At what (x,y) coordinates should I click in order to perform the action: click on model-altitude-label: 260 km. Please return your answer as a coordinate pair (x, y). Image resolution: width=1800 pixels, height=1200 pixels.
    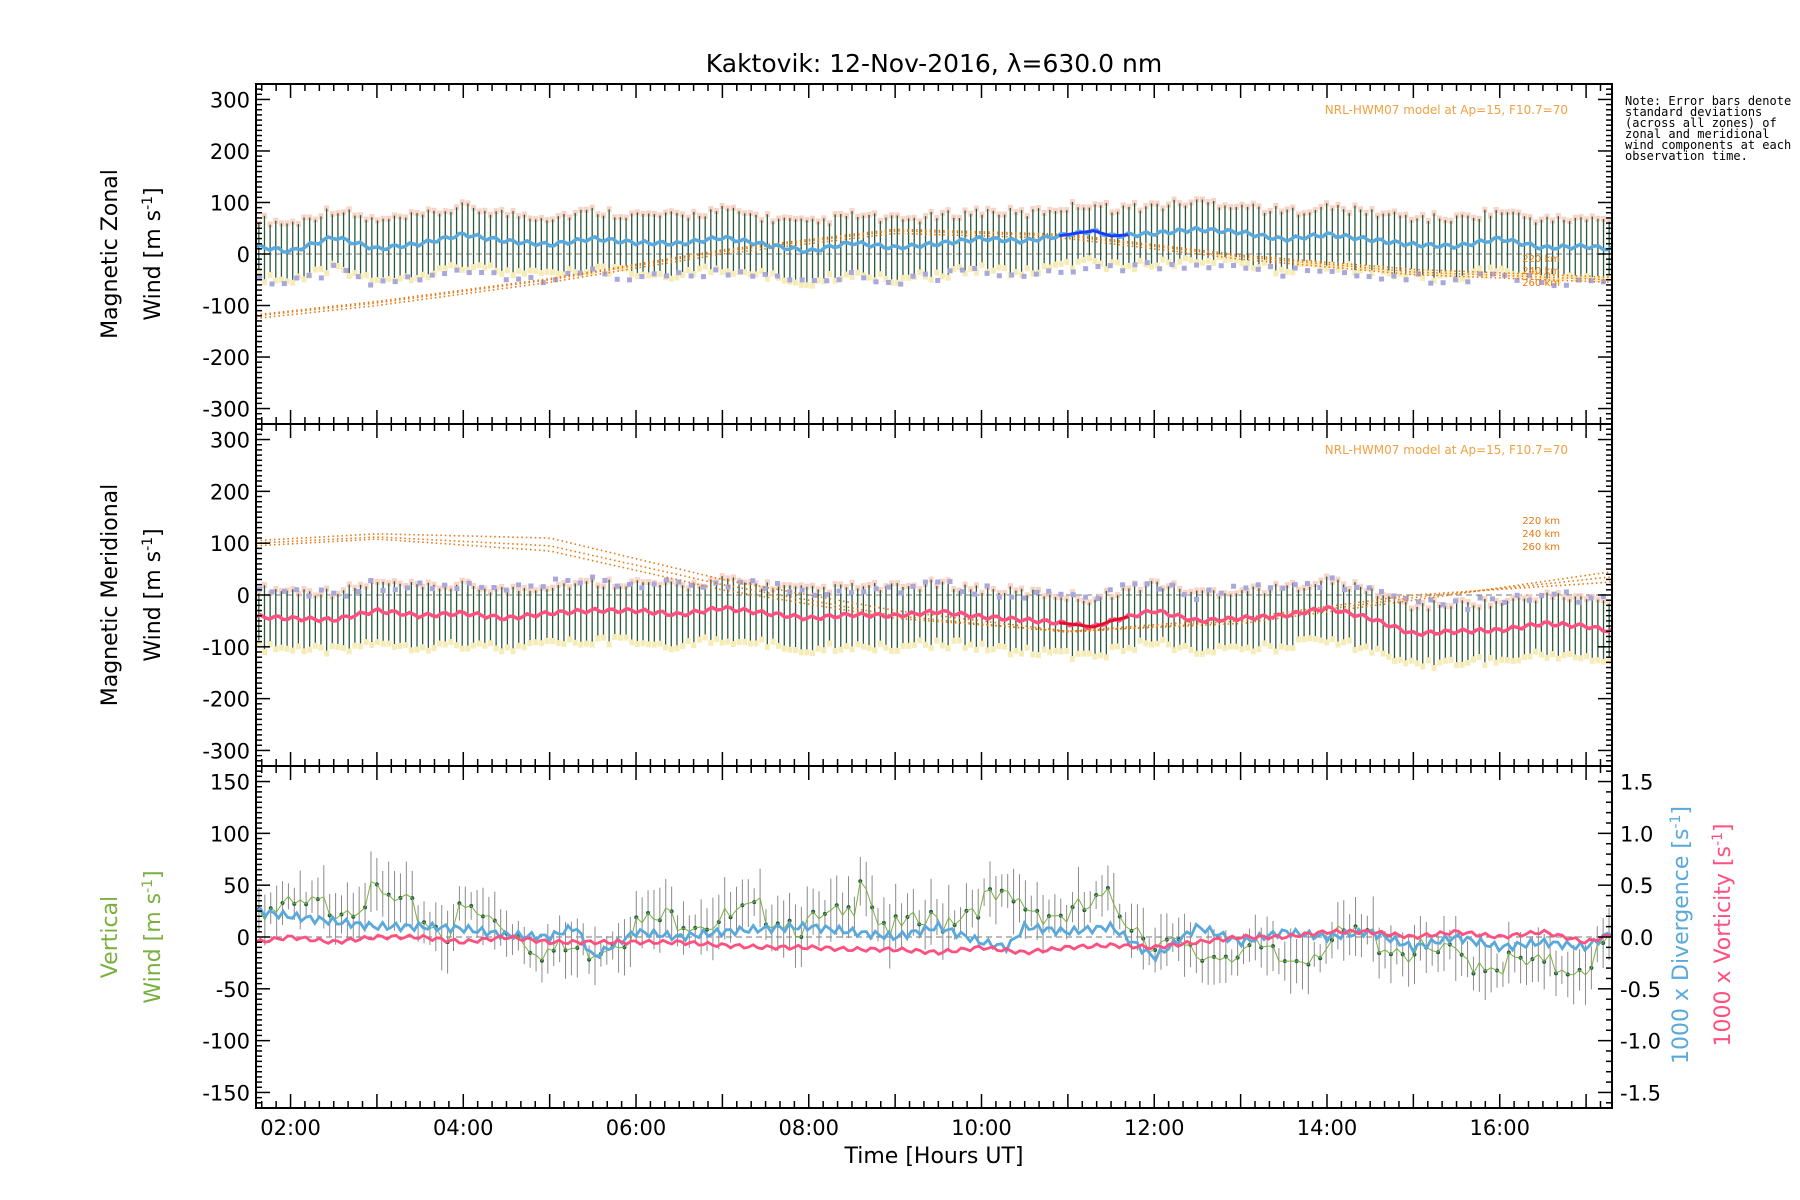
    Looking at the image, I should click on (1541, 283).